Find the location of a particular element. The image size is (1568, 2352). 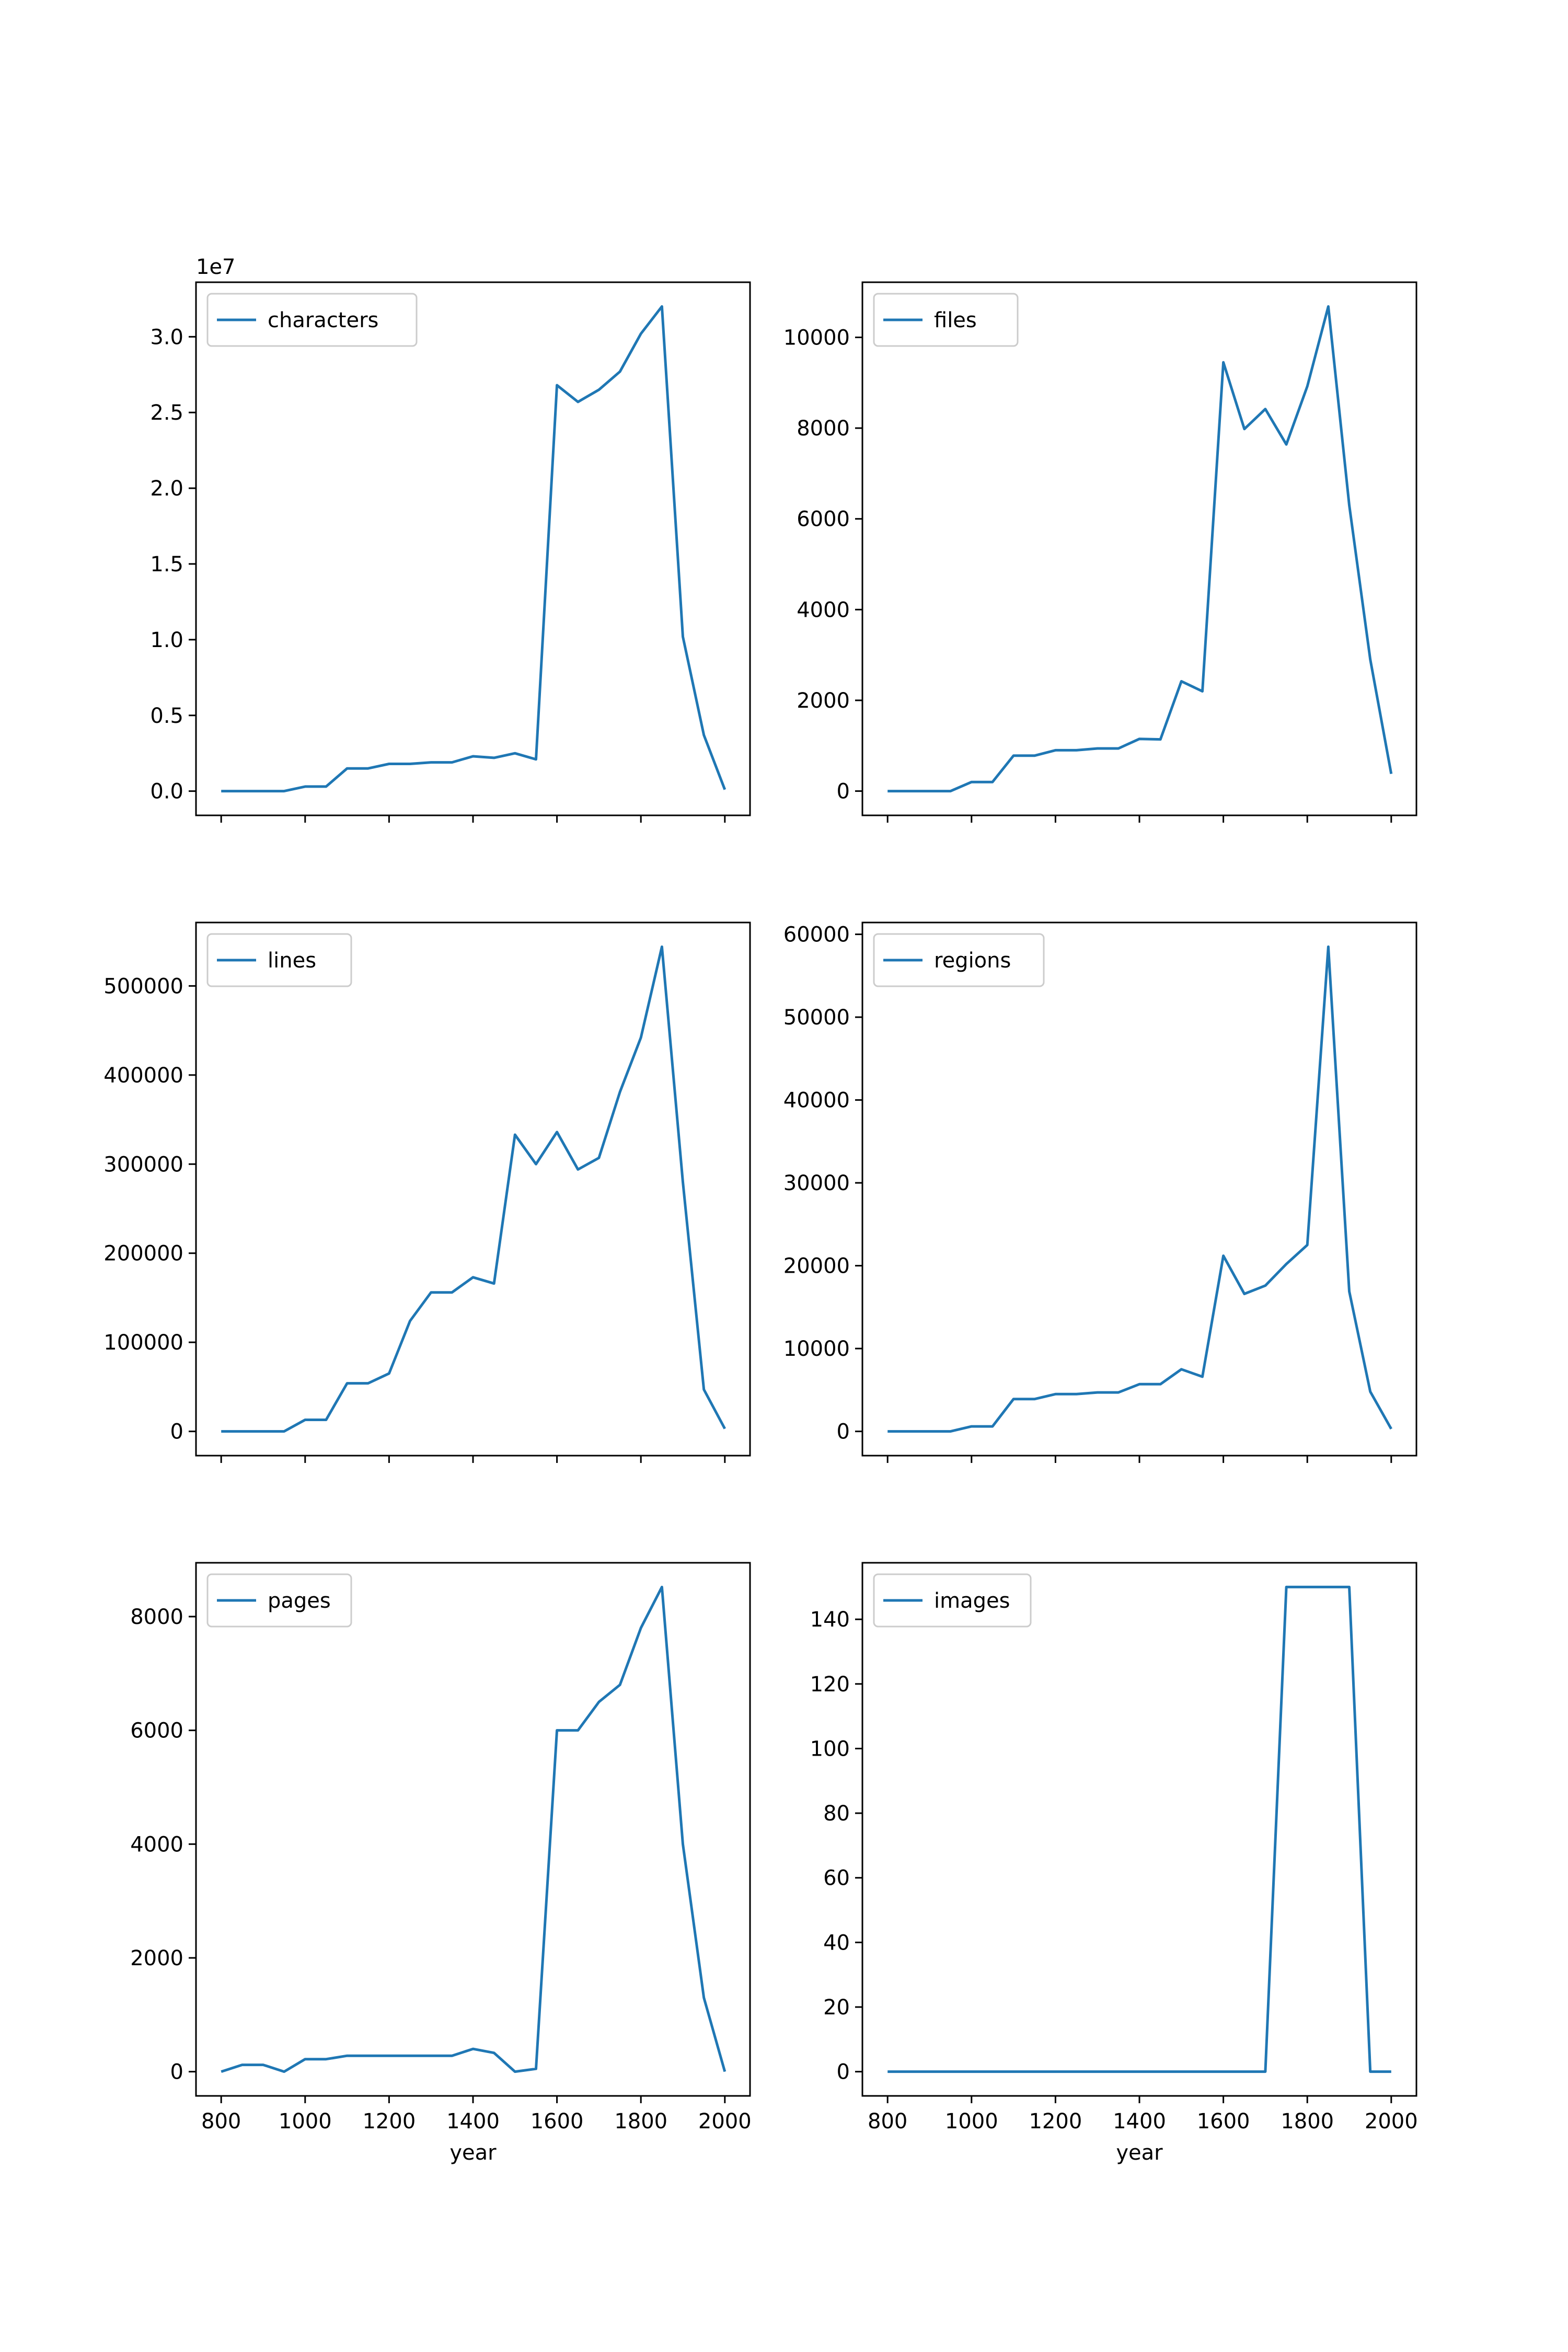

series-line-lines is located at coordinates (474, 1189).